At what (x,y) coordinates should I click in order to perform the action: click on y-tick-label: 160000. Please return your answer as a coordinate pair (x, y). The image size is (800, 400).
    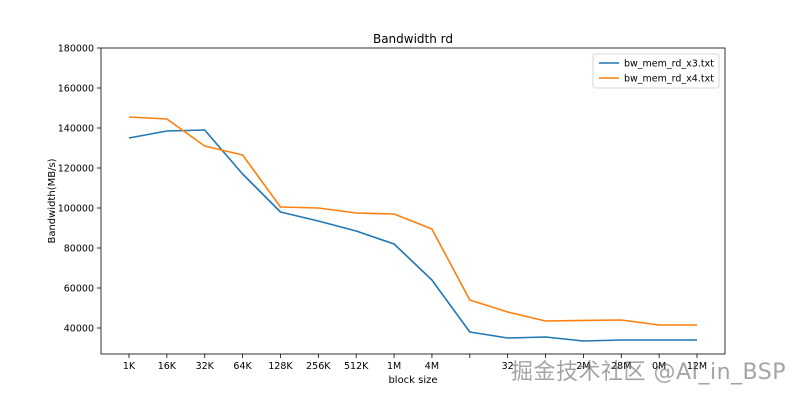
    Looking at the image, I should click on (76, 89).